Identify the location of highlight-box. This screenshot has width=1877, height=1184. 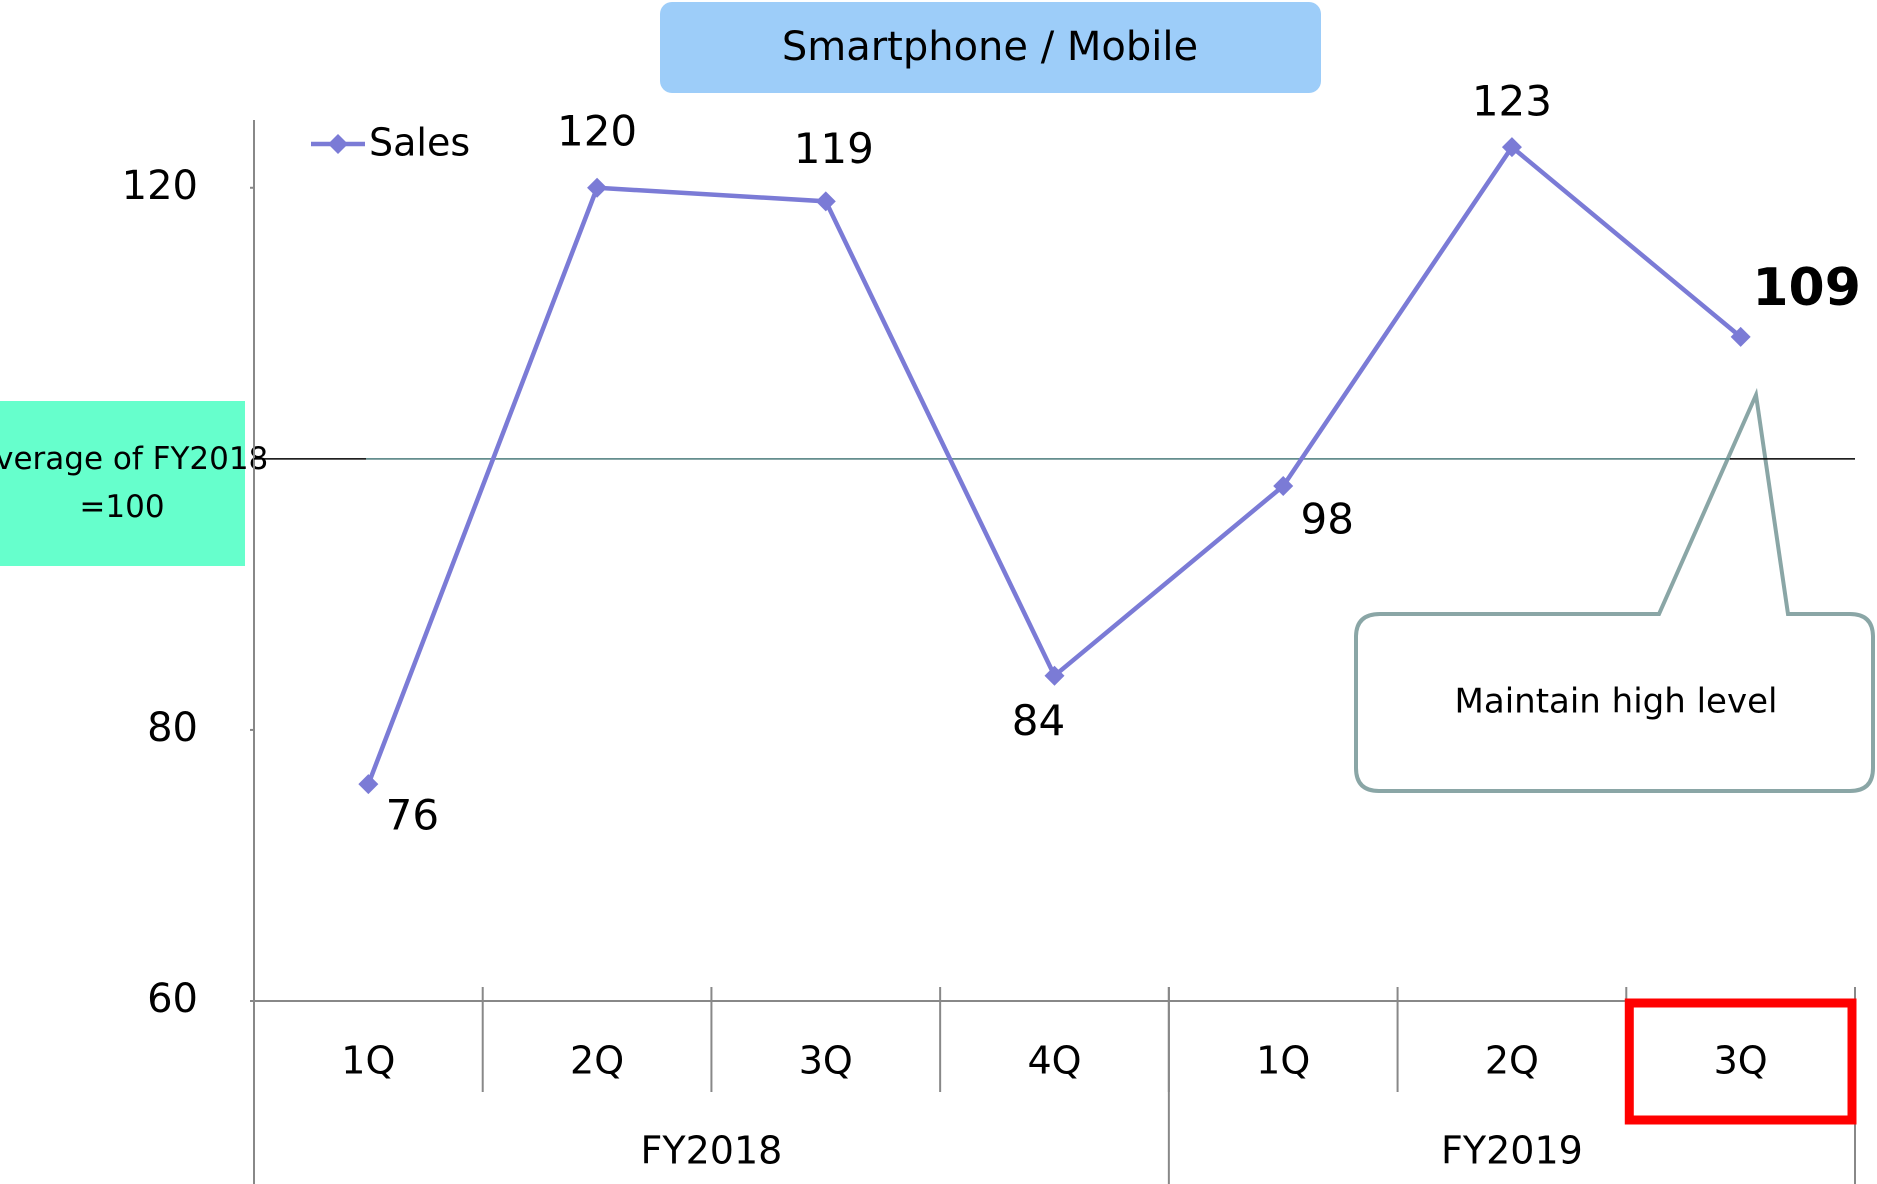
(1740, 1061).